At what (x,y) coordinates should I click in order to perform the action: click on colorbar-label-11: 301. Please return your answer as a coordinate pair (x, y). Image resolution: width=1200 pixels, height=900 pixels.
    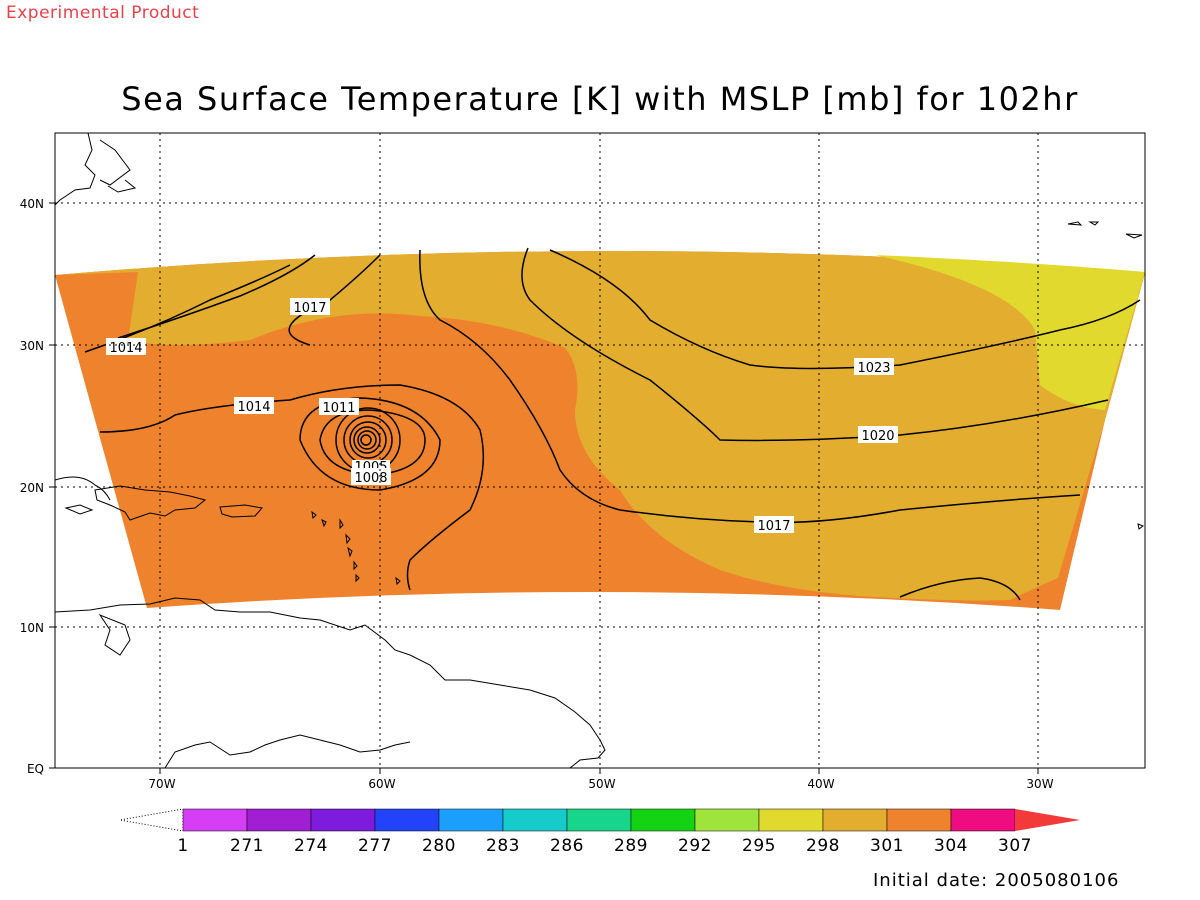
    Looking at the image, I should click on (887, 846).